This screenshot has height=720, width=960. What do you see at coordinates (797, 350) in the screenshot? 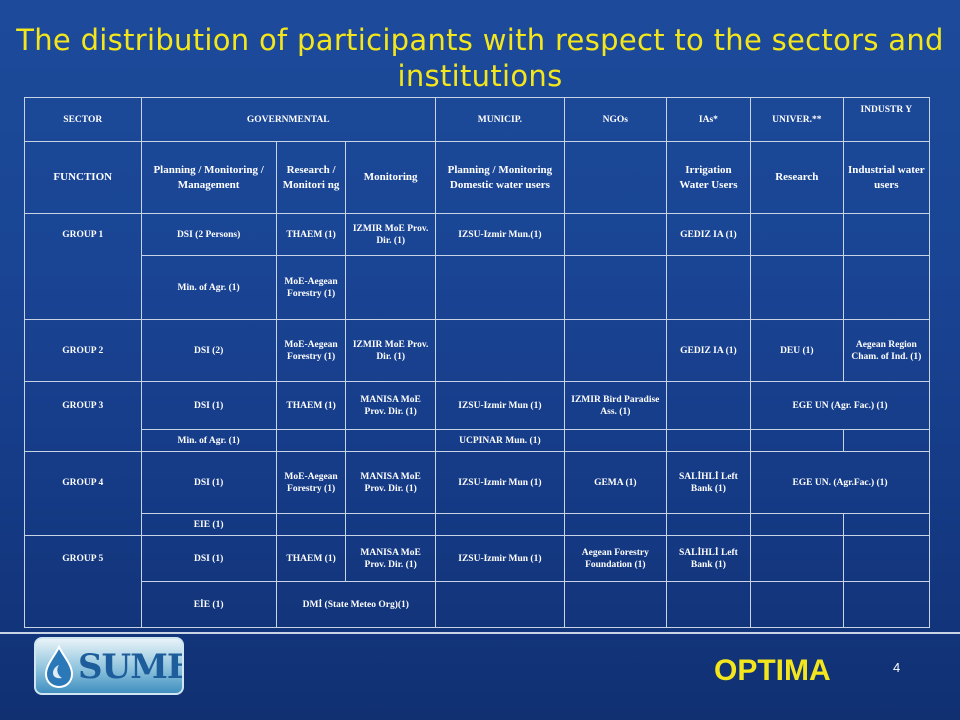
I see `table-cell: DEU (1)` at bounding box center [797, 350].